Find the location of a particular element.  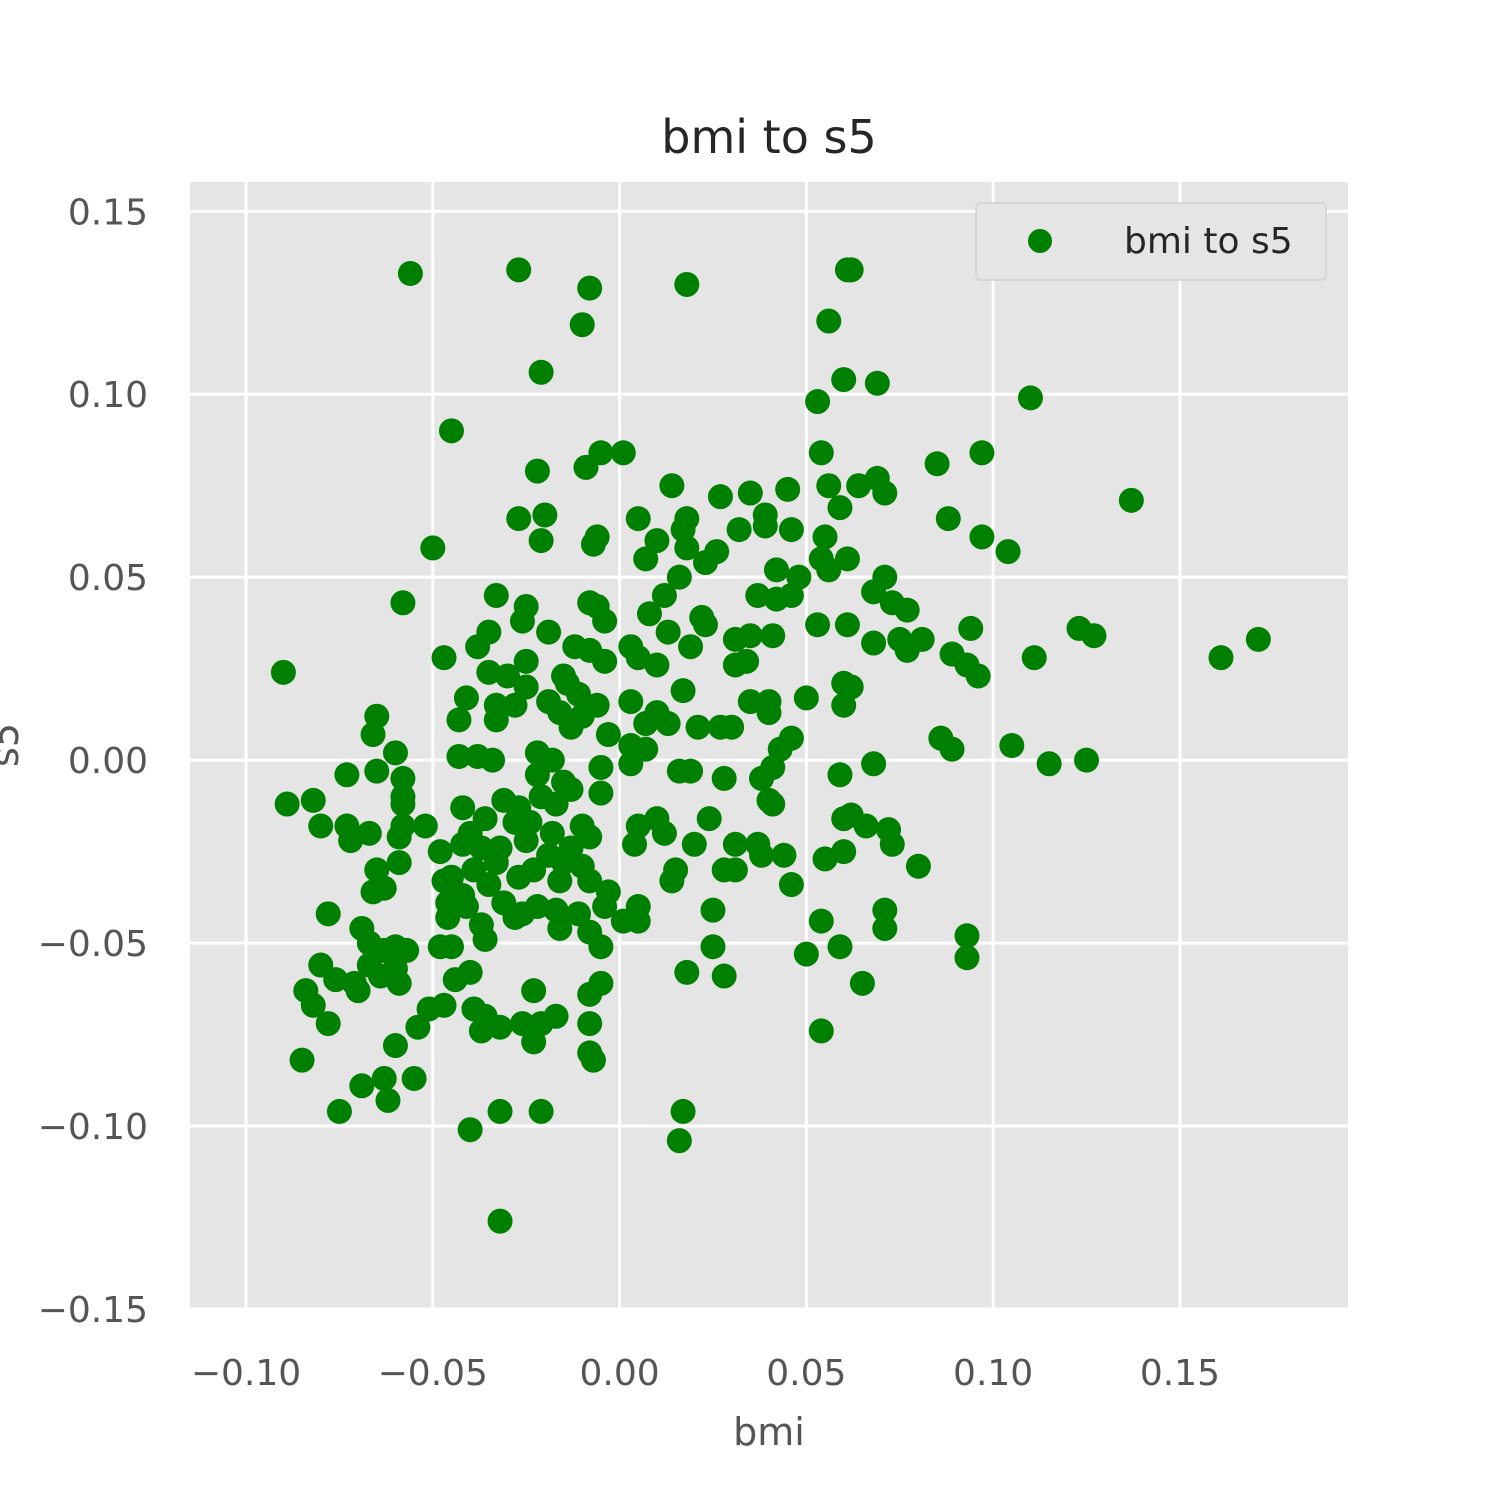

x-tick-label: −0.05 is located at coordinates (433, 1373).